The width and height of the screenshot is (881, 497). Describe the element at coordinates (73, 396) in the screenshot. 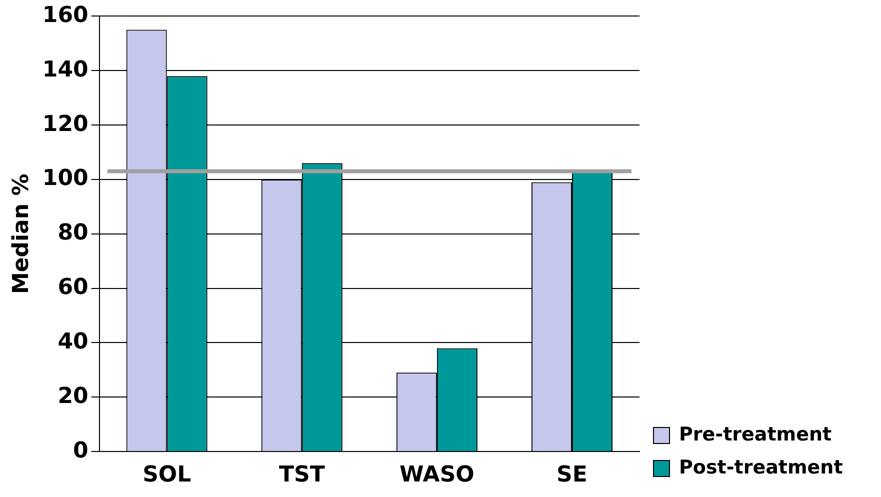

I see `y-tick-label: 20` at that location.